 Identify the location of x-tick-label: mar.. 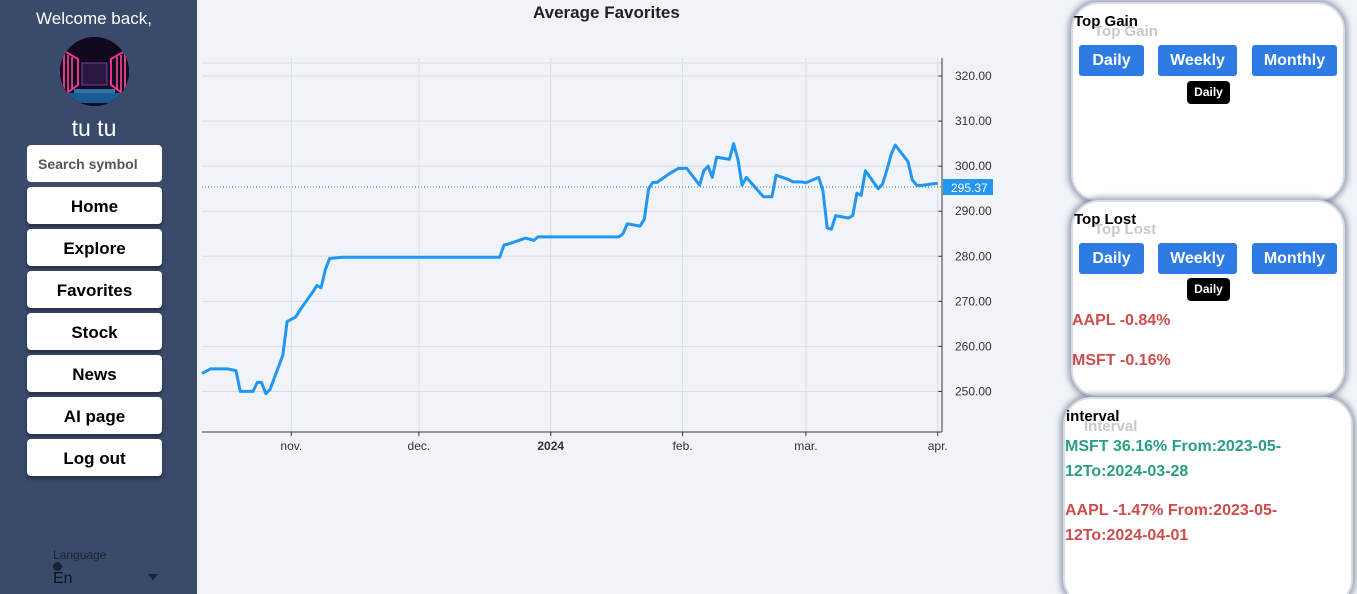
(805, 446).